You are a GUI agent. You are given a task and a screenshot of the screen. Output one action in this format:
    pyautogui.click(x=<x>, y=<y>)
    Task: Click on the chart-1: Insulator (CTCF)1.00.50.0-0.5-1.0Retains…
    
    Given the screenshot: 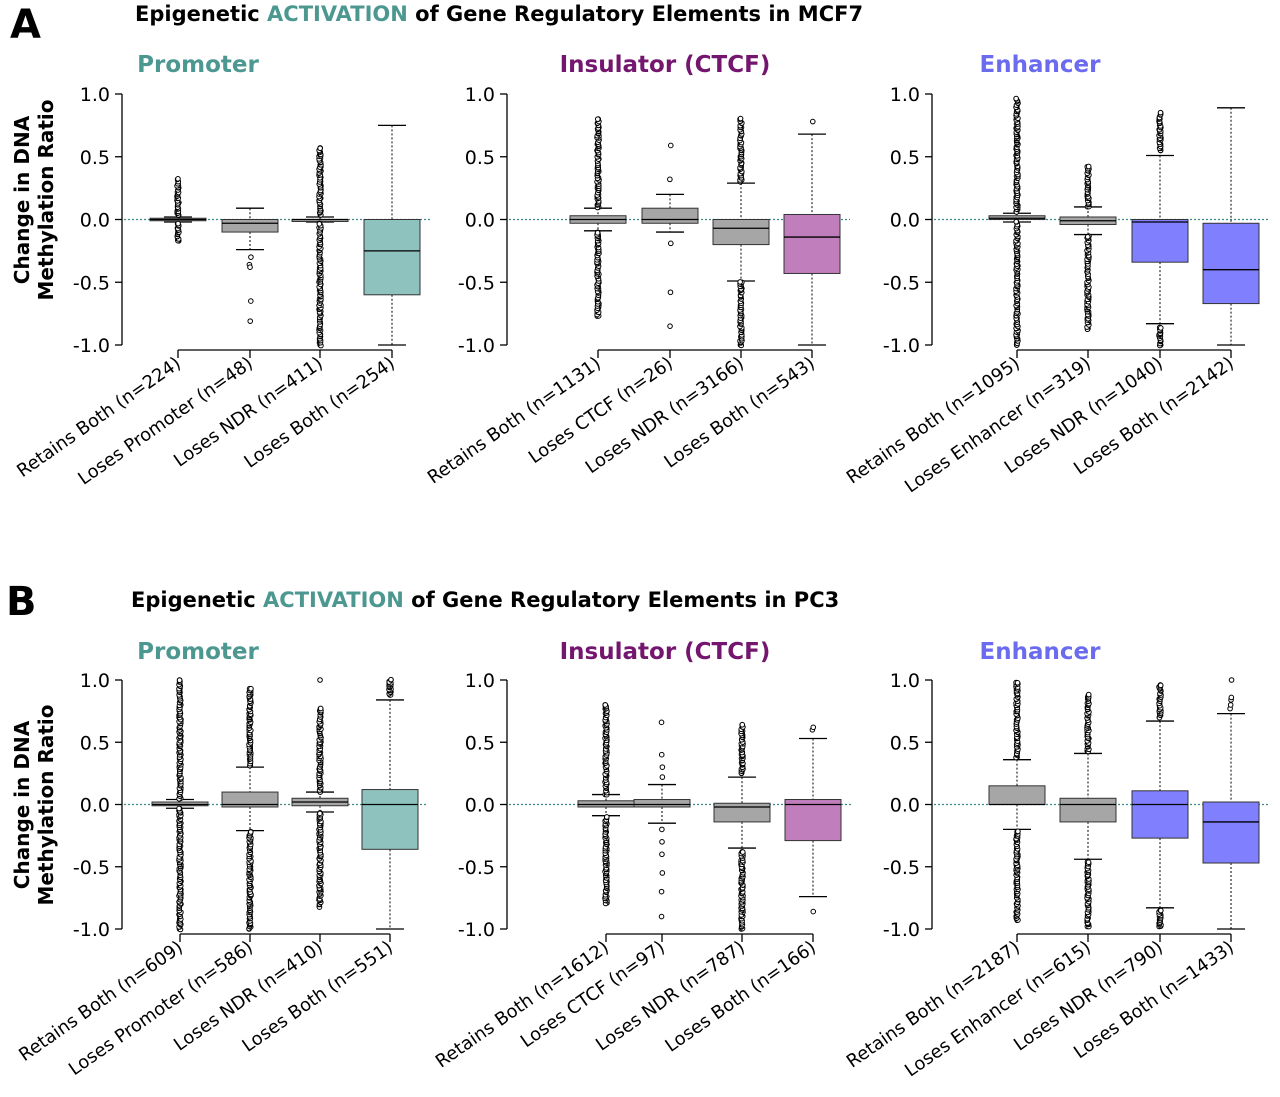 What is the action you would take?
    pyautogui.click(x=637, y=270)
    